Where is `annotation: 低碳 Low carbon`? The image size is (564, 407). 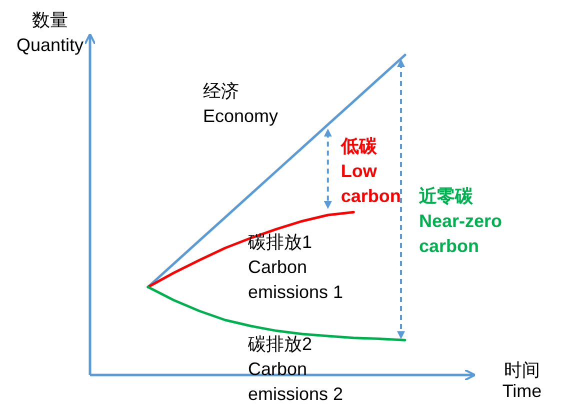 annotation: 低碳 Low carbon is located at coordinates (370, 171).